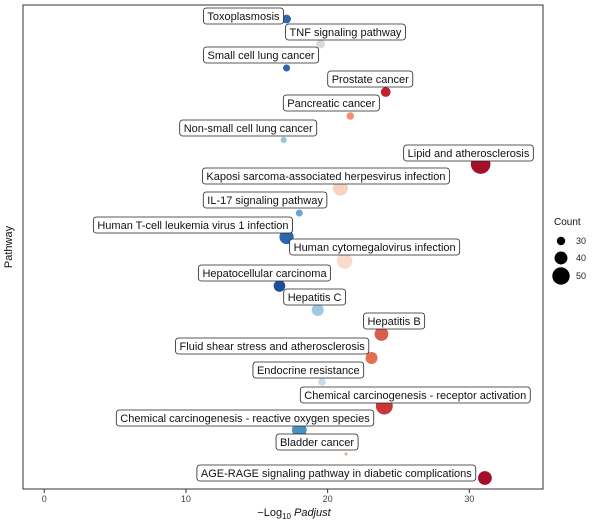 The image size is (592, 527). Describe the element at coordinates (328, 499) in the screenshot. I see `x-tick-label: 20` at that location.